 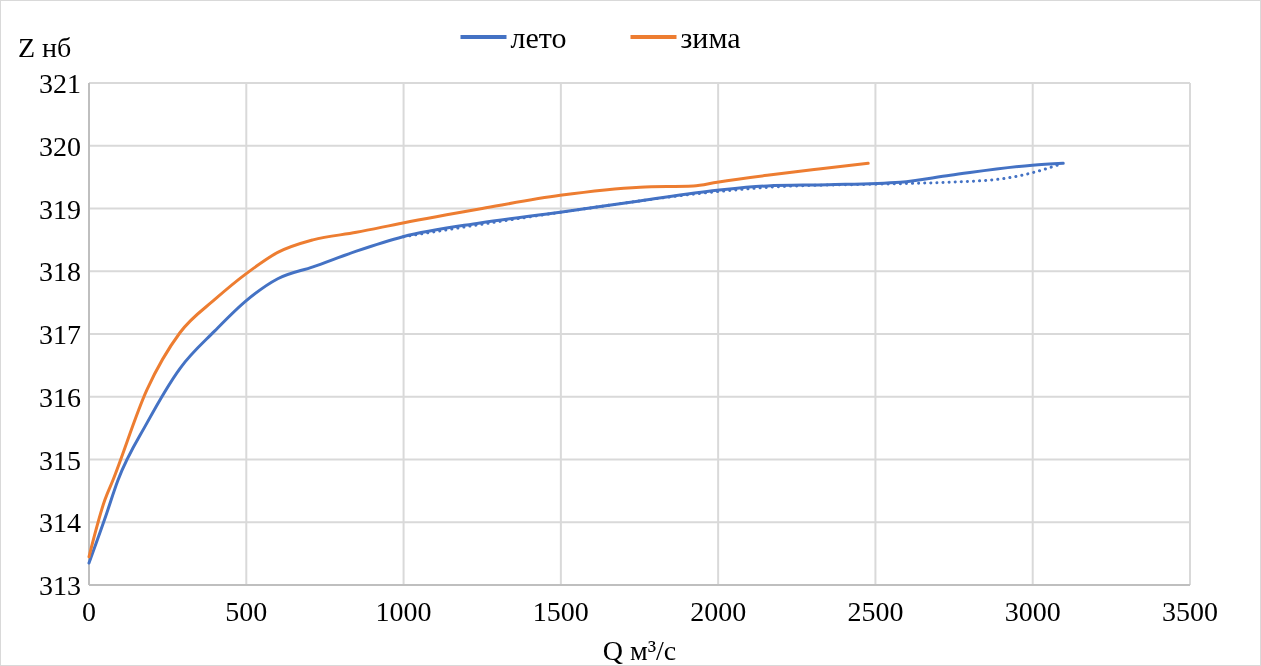 I want to click on y-tick-label: 318, so click(x=60, y=272).